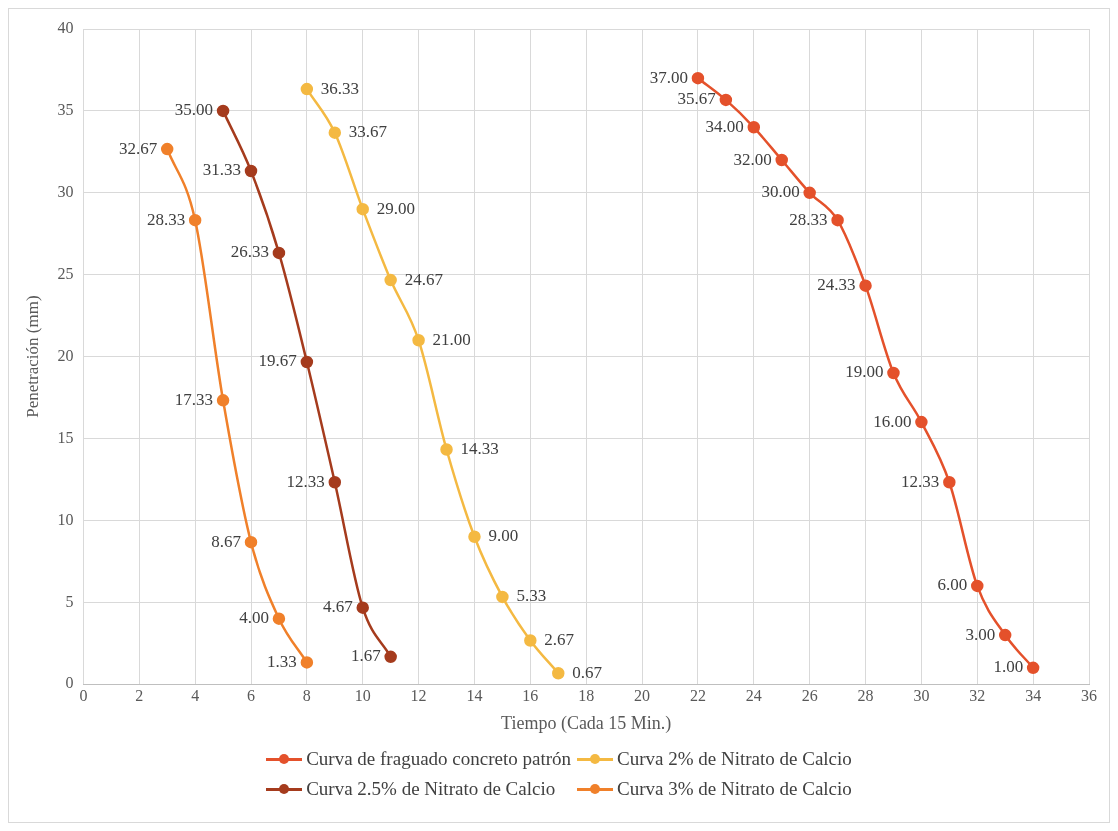  Describe the element at coordinates (479, 448) in the screenshot. I see `data-label: 14.33` at that location.